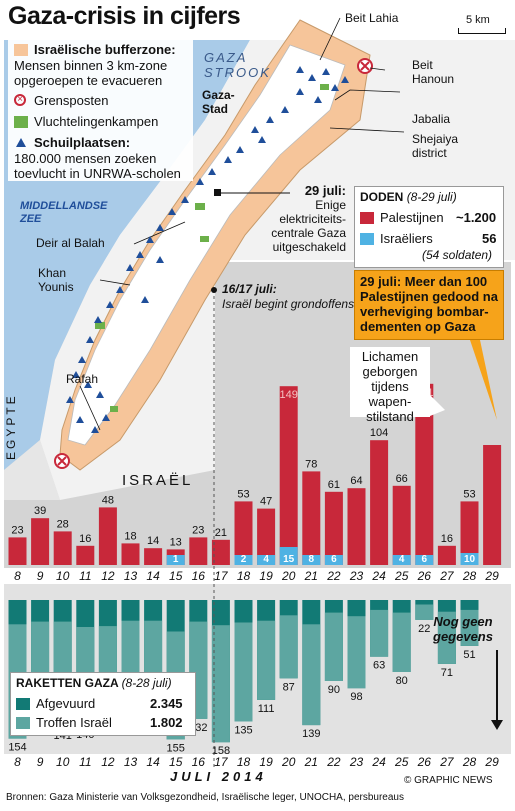 The height and width of the screenshot is (811, 515). I want to click on israeli-deaths-label: 2, so click(244, 559).